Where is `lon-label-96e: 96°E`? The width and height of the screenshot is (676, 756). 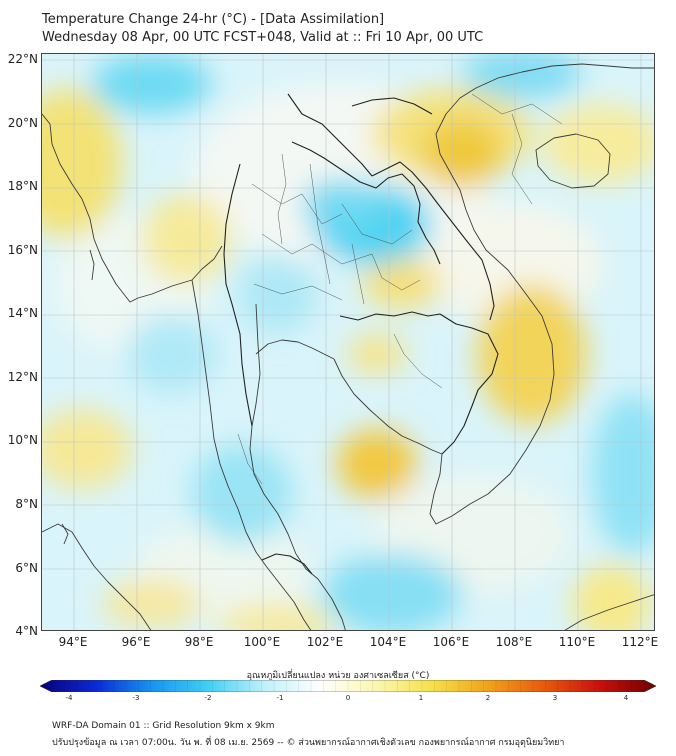
lon-label-96e: 96°E is located at coordinates (136, 642).